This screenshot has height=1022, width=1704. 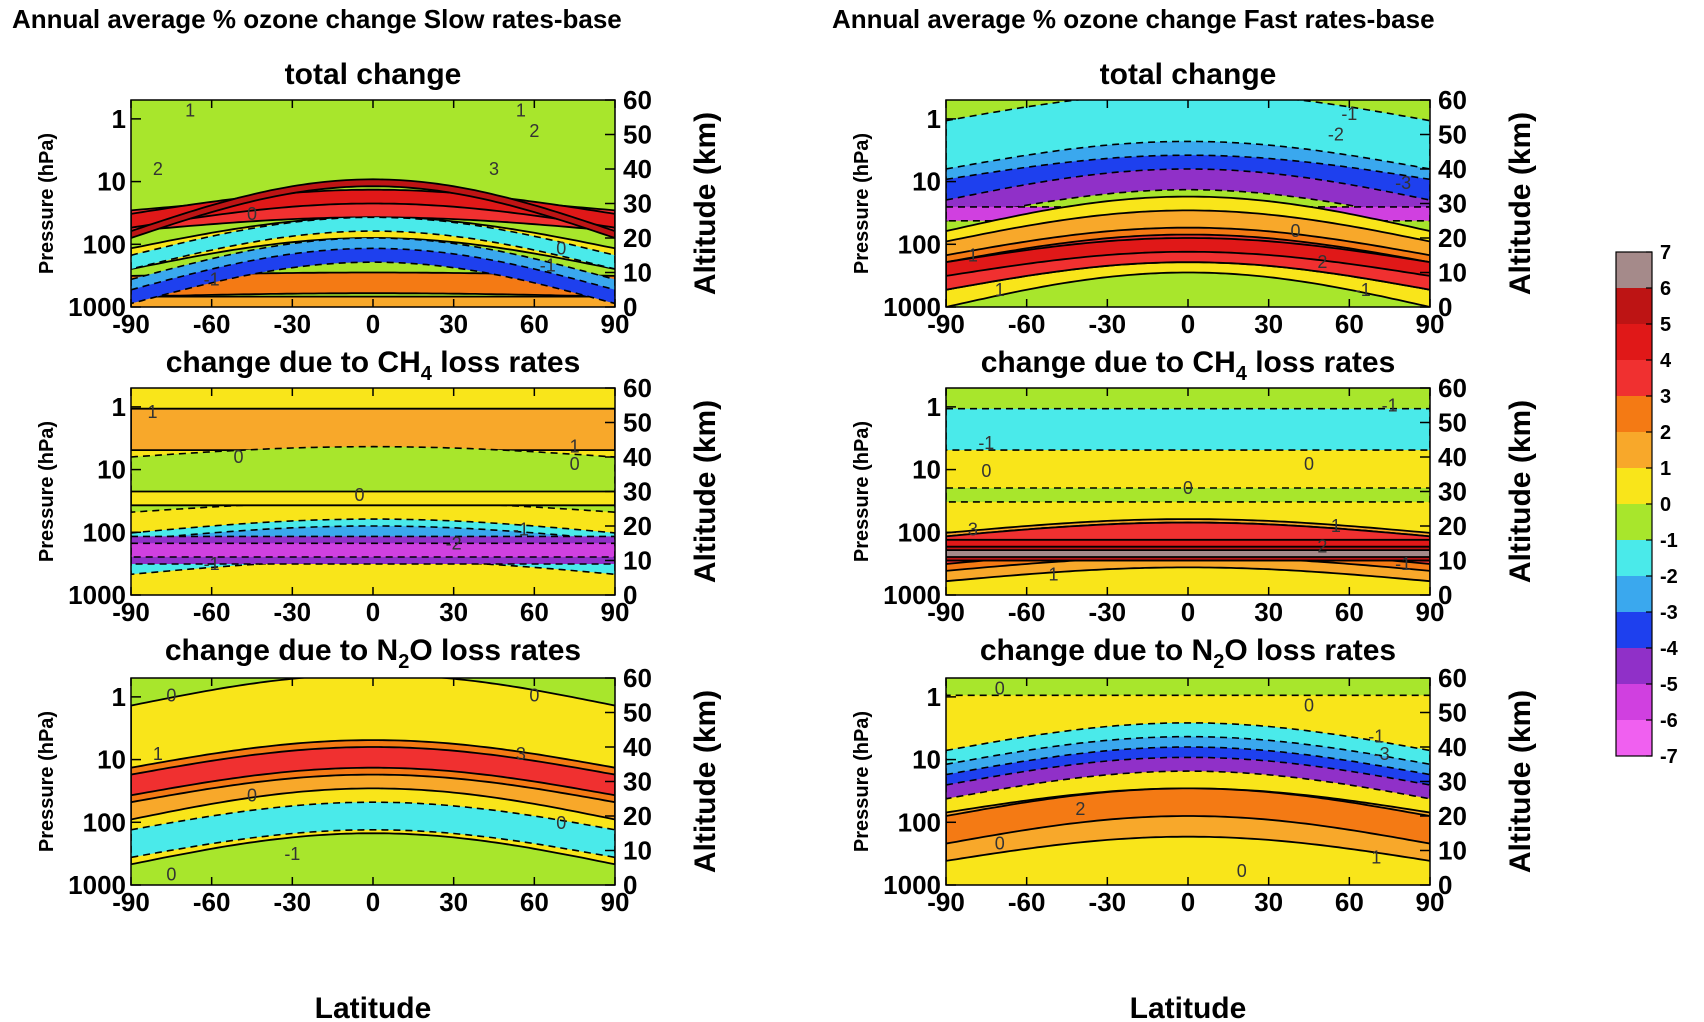 What do you see at coordinates (1665, 325) in the screenshot?
I see `colorbar-label: 5` at bounding box center [1665, 325].